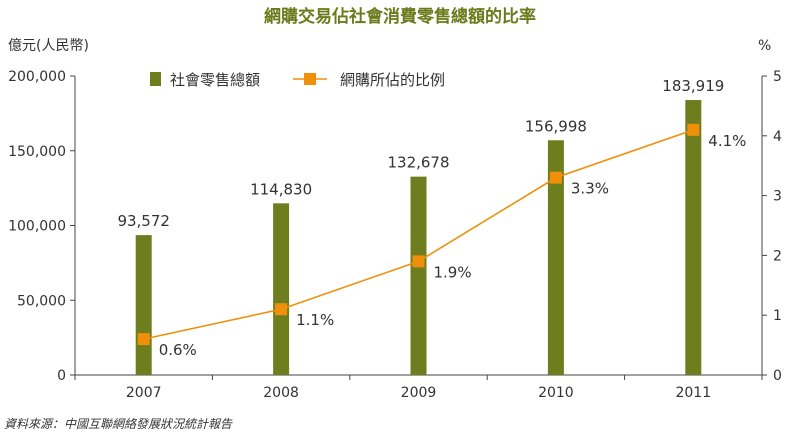 The height and width of the screenshot is (437, 800). What do you see at coordinates (297, 80) in the screenshot?
I see `legend: 社會零售總額 網購所佔的比例` at bounding box center [297, 80].